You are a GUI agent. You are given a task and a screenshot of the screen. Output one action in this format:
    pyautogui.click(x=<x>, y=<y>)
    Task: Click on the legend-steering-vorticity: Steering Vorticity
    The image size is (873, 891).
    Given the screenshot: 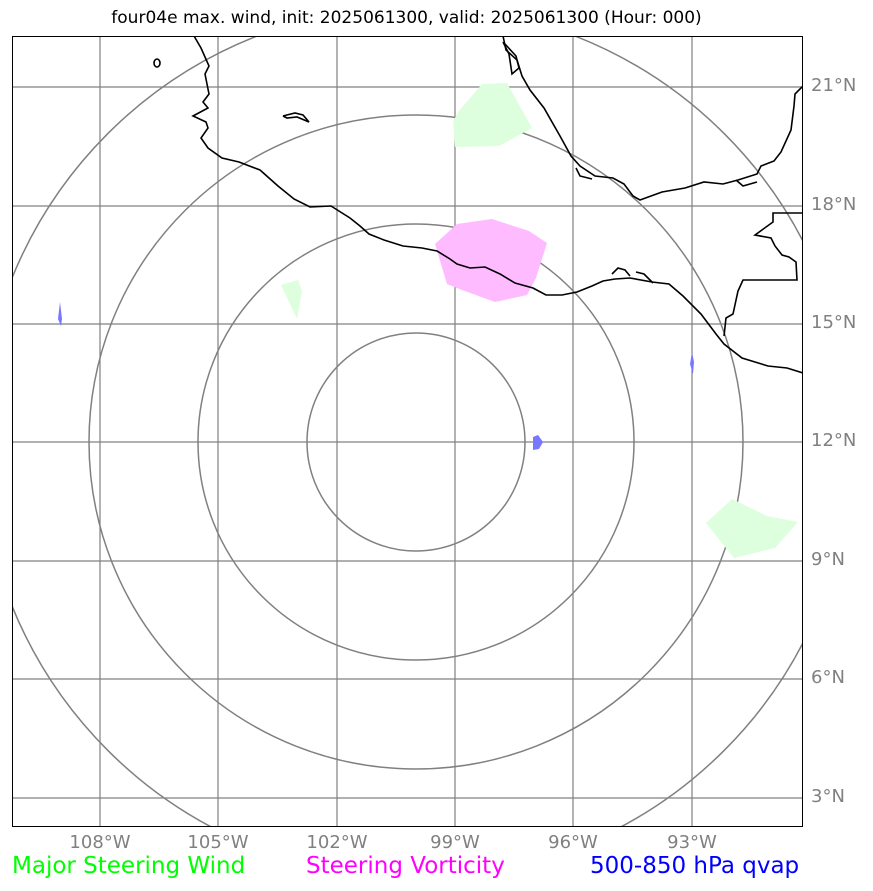 What is the action you would take?
    pyautogui.click(x=405, y=866)
    